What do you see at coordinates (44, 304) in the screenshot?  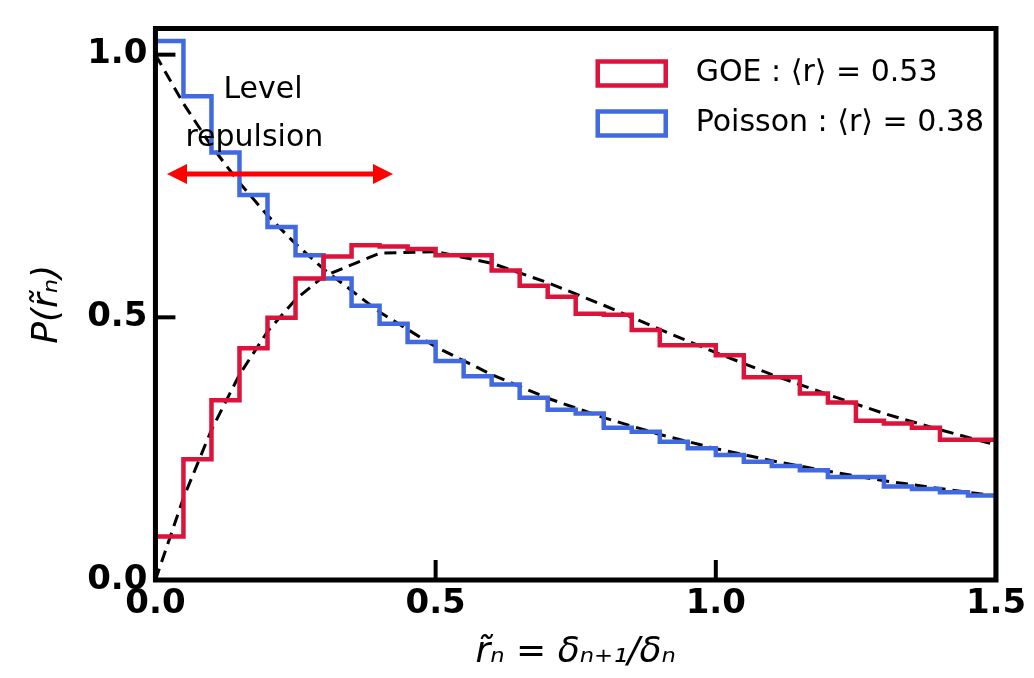 I see `y-axis-title: P(r̃ₙ)` at bounding box center [44, 304].